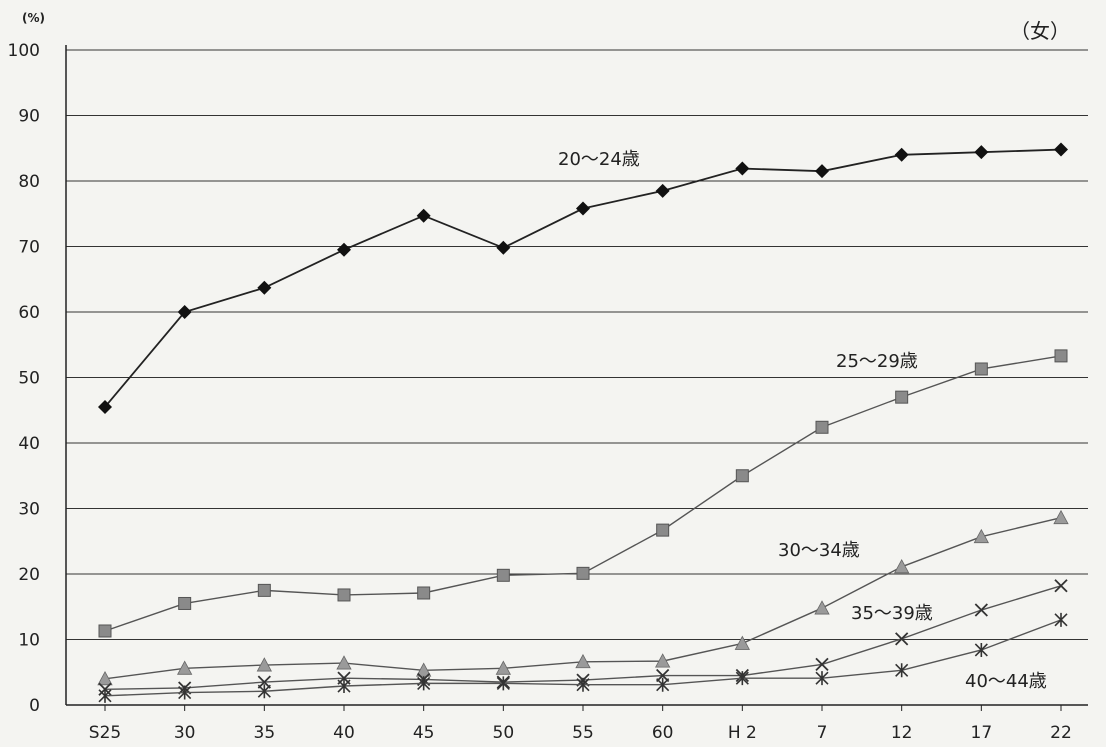 This screenshot has height=747, width=1106. I want to click on series-star, so click(583, 657).